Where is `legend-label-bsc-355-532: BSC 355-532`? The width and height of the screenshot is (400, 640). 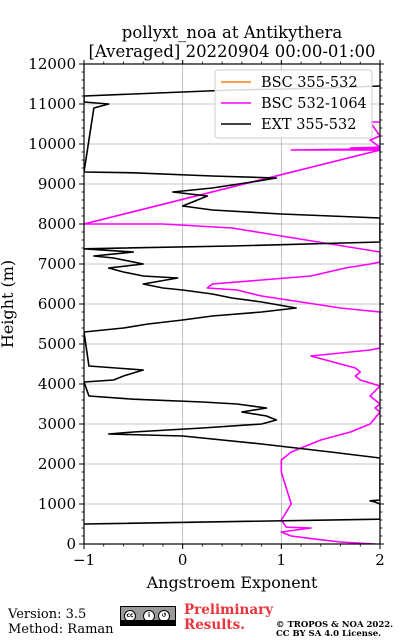
legend-label-bsc-355-532: BSC 355-532 is located at coordinates (309, 83).